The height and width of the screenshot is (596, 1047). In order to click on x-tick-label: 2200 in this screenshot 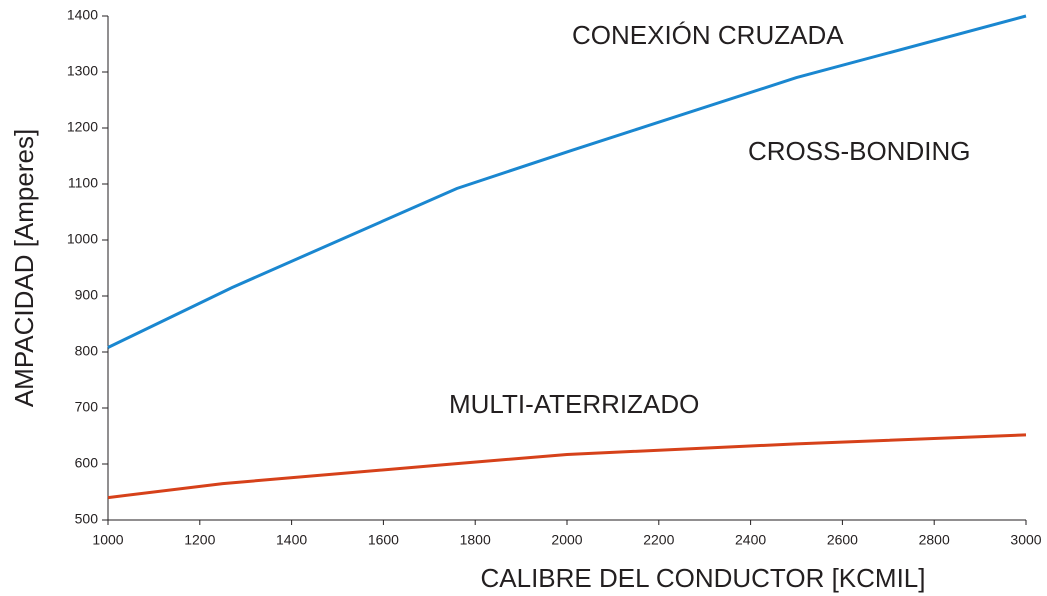, I will do `click(658, 540)`.